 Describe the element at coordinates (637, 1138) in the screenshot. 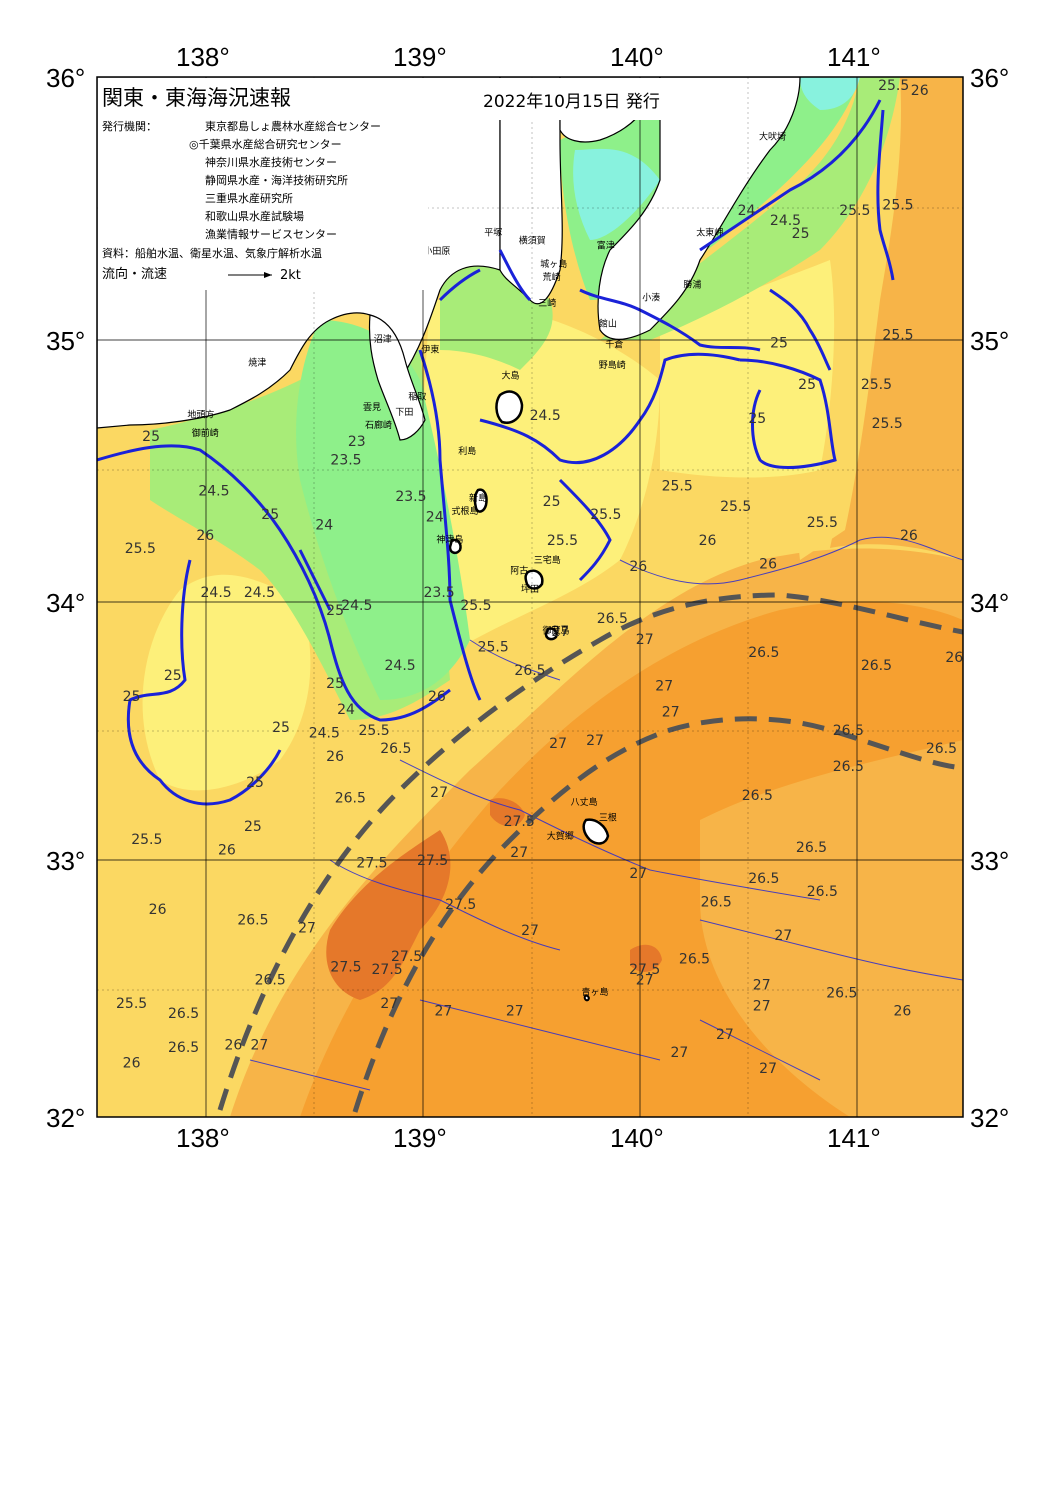

I see `lon-bottom-140: 140°` at that location.